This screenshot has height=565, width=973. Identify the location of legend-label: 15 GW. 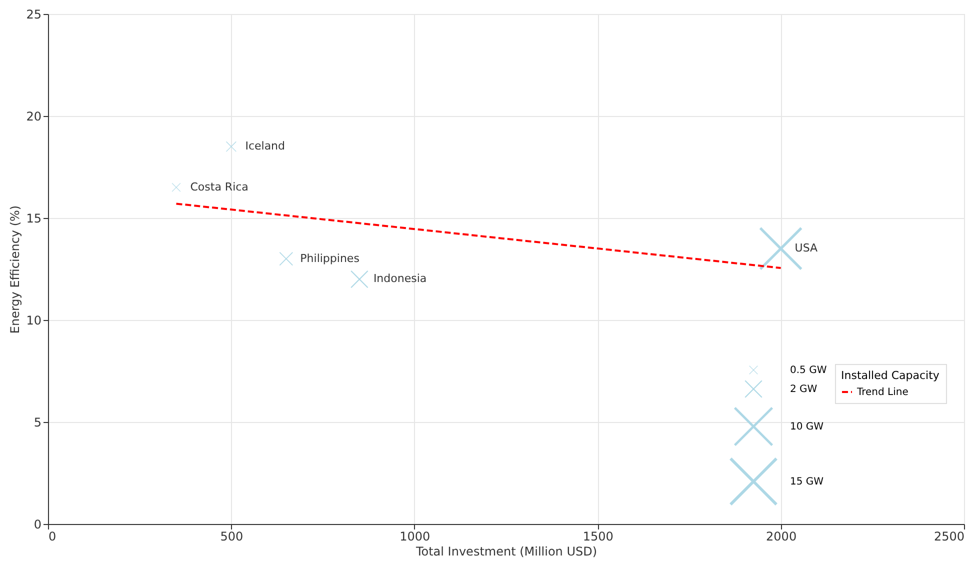
(807, 482).